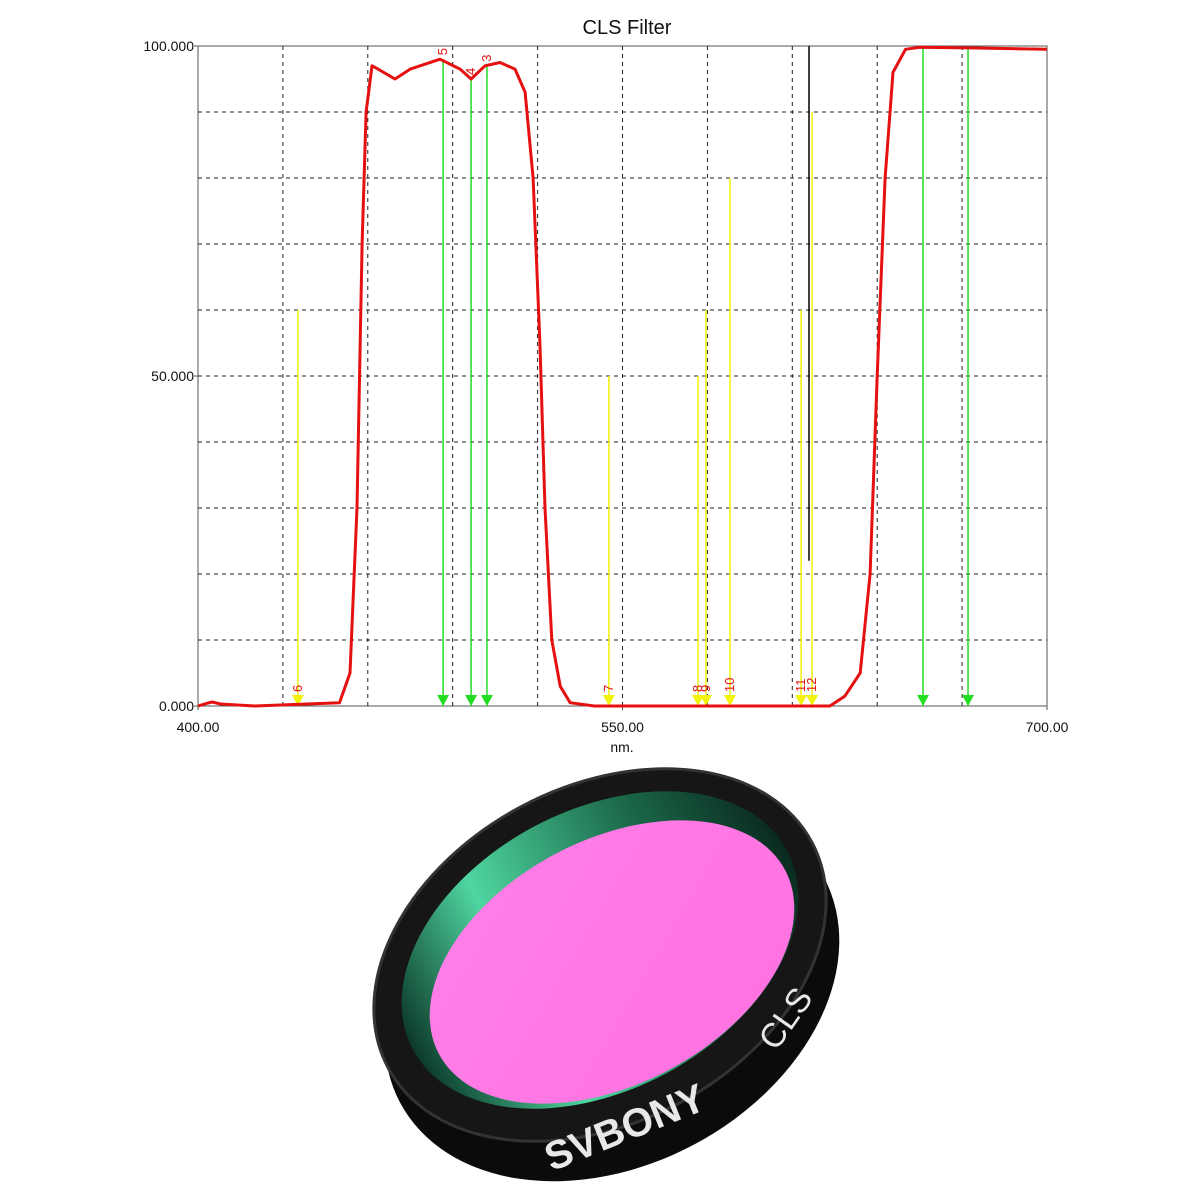  What do you see at coordinates (705, 688) in the screenshot?
I see `marker-label: 9` at bounding box center [705, 688].